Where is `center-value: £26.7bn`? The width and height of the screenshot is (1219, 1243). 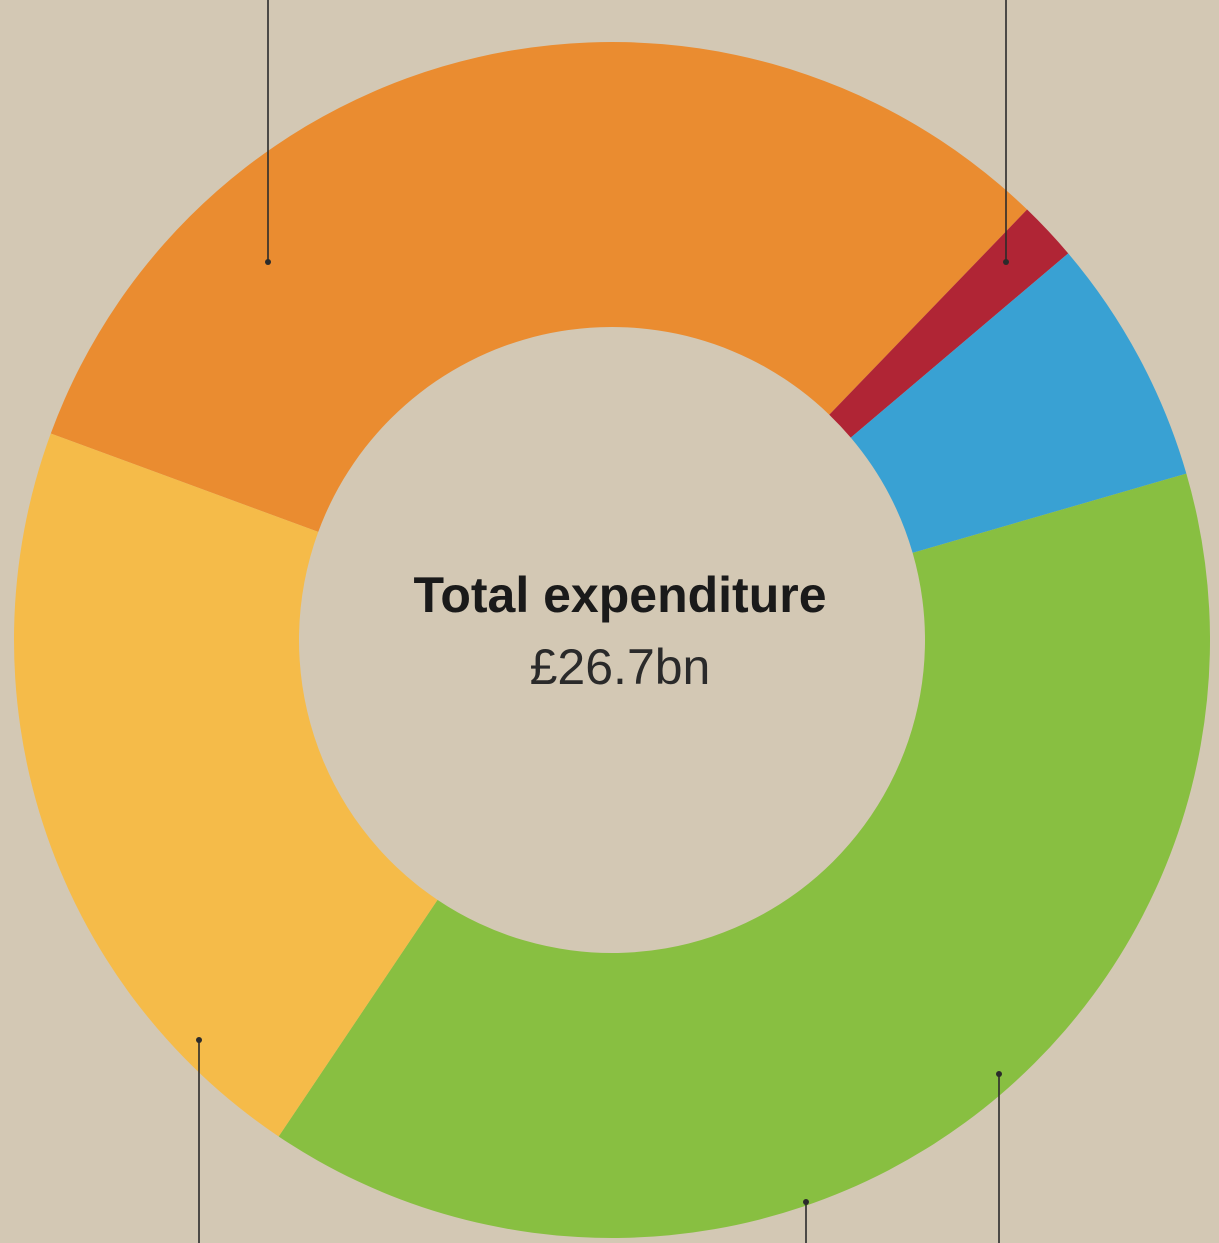 center-value: £26.7bn is located at coordinates (620, 667).